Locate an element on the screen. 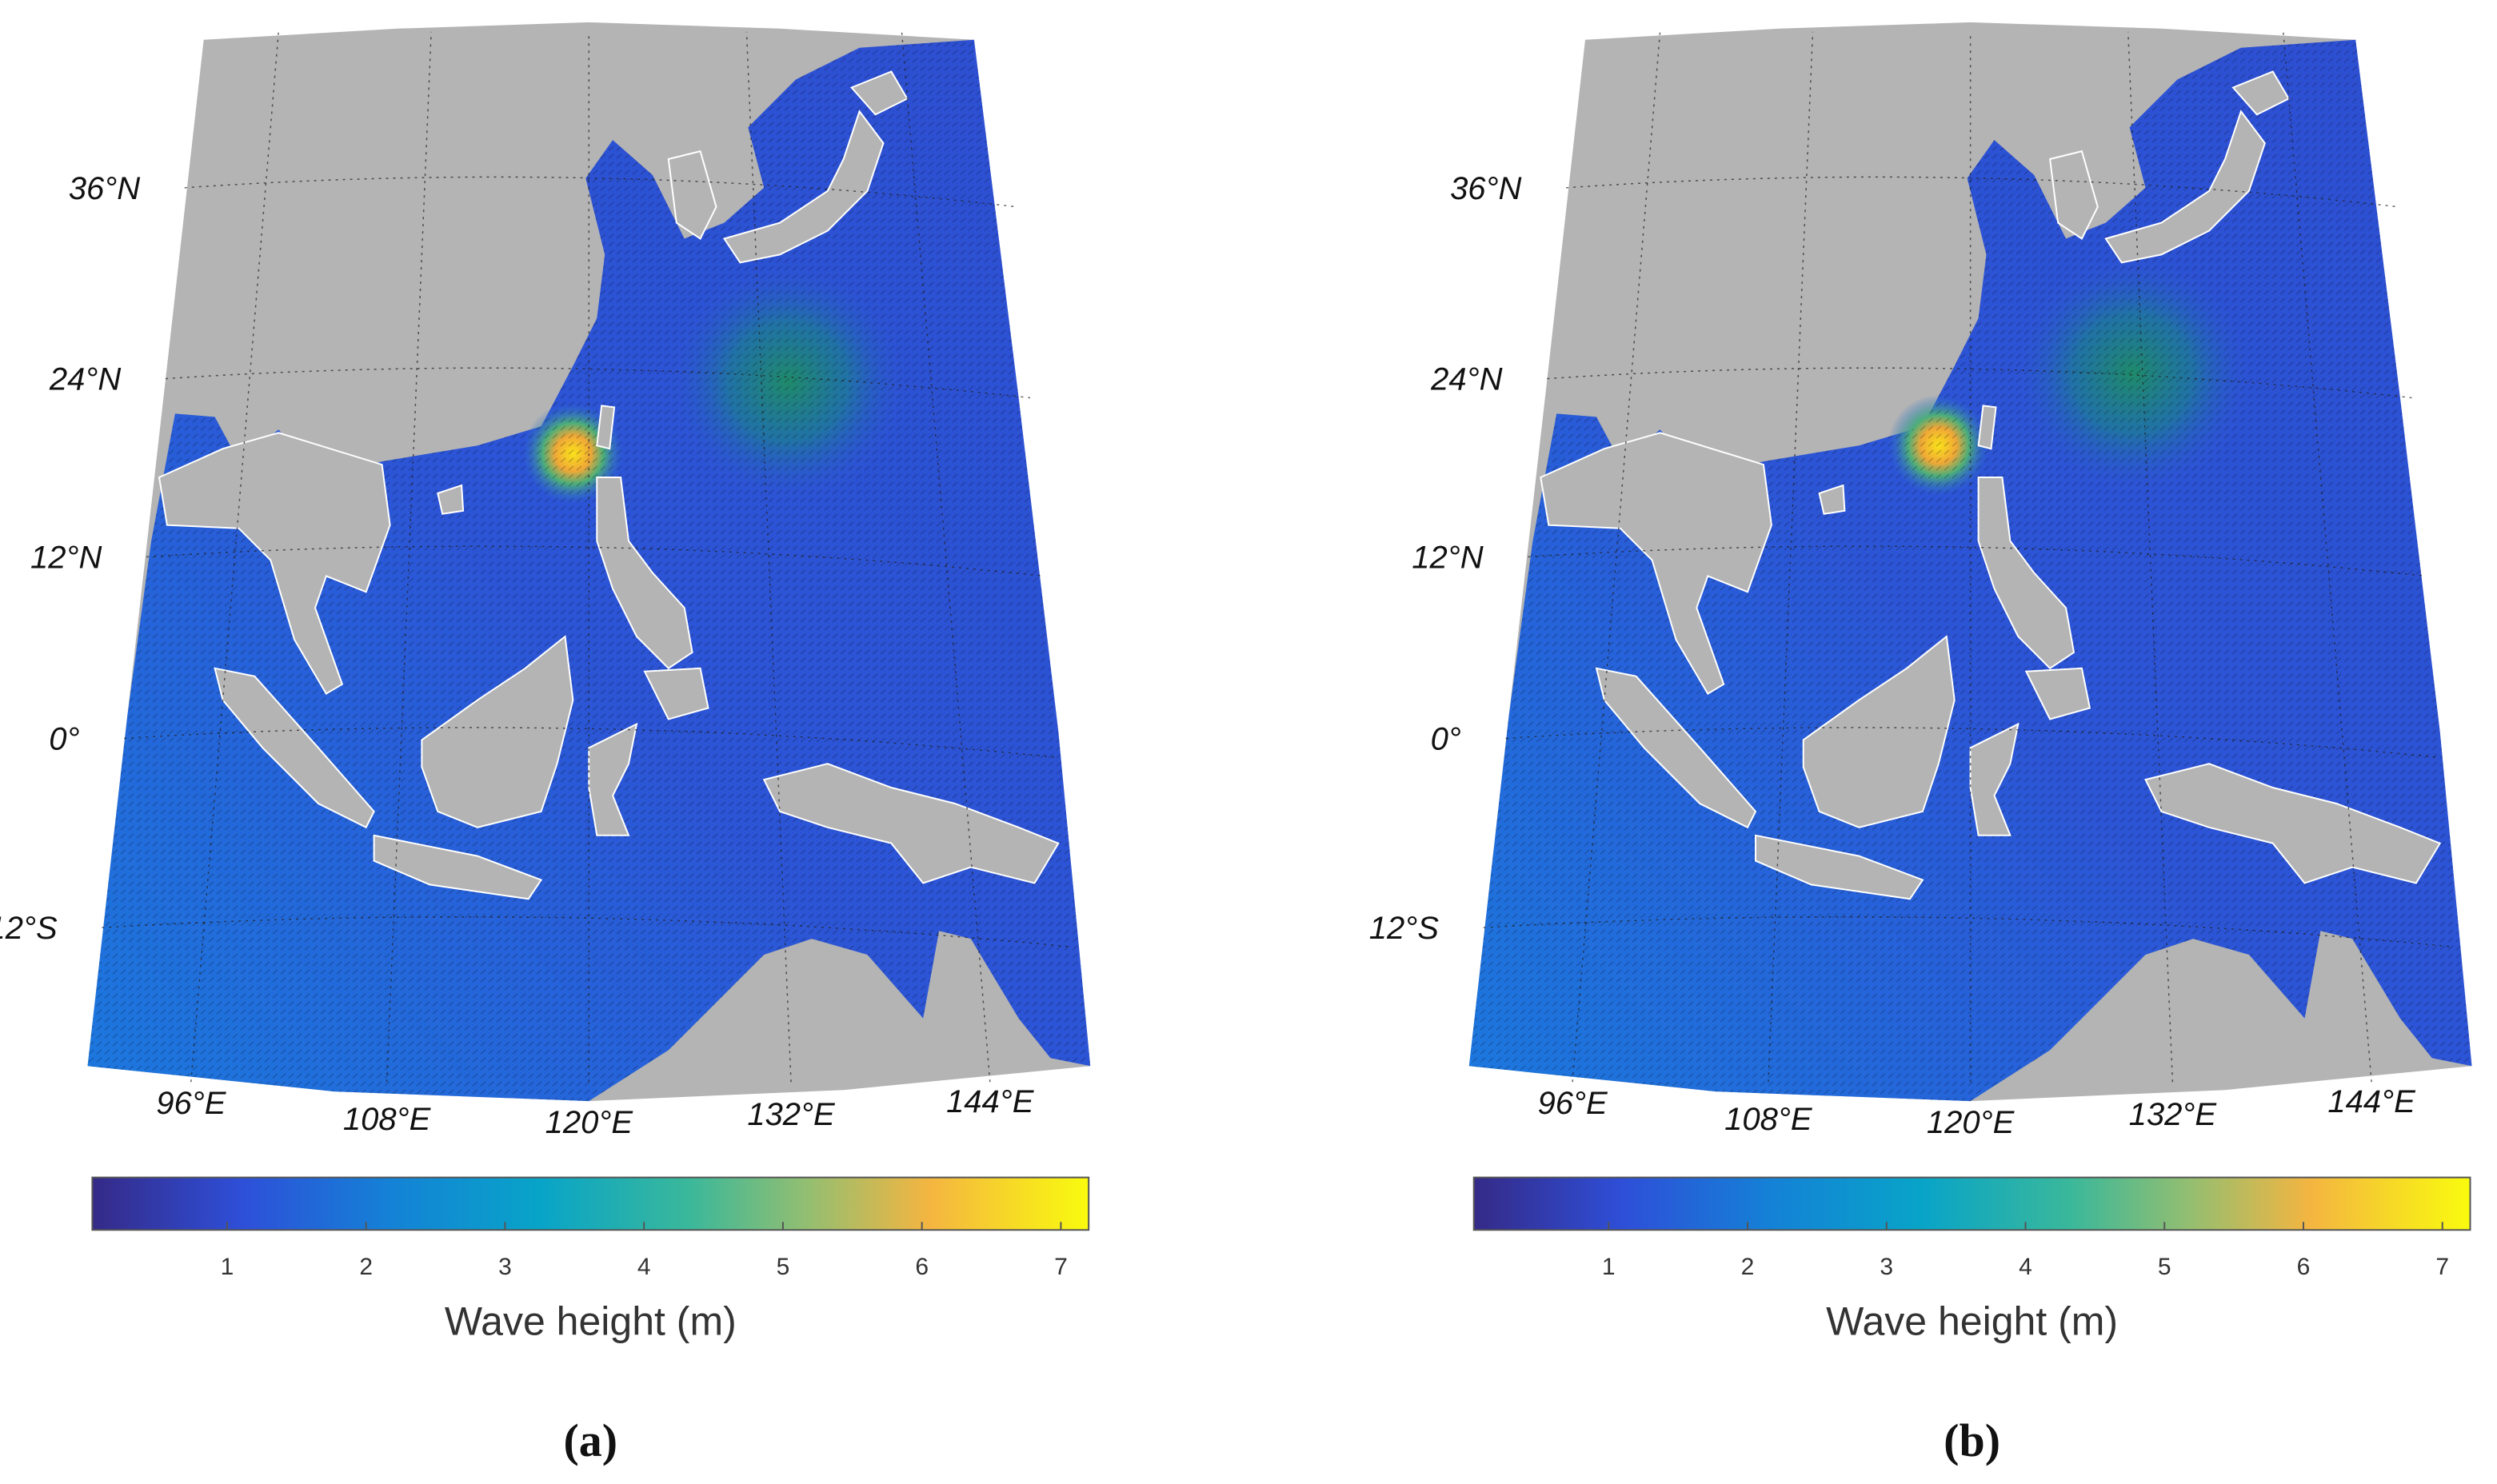  panel-caption: (a) is located at coordinates (590, 1440).